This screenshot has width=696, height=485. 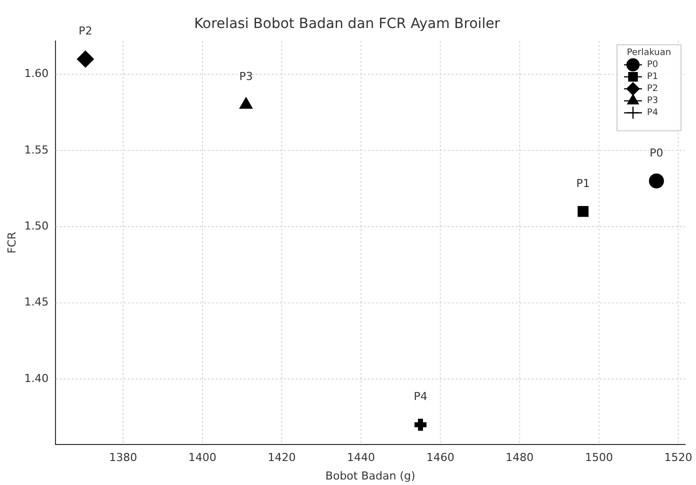 I want to click on text: P4, so click(x=421, y=397).